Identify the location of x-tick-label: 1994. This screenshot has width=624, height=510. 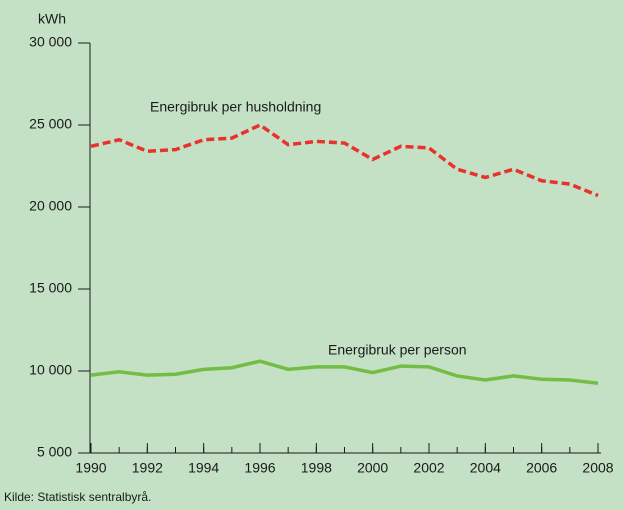
(203, 468).